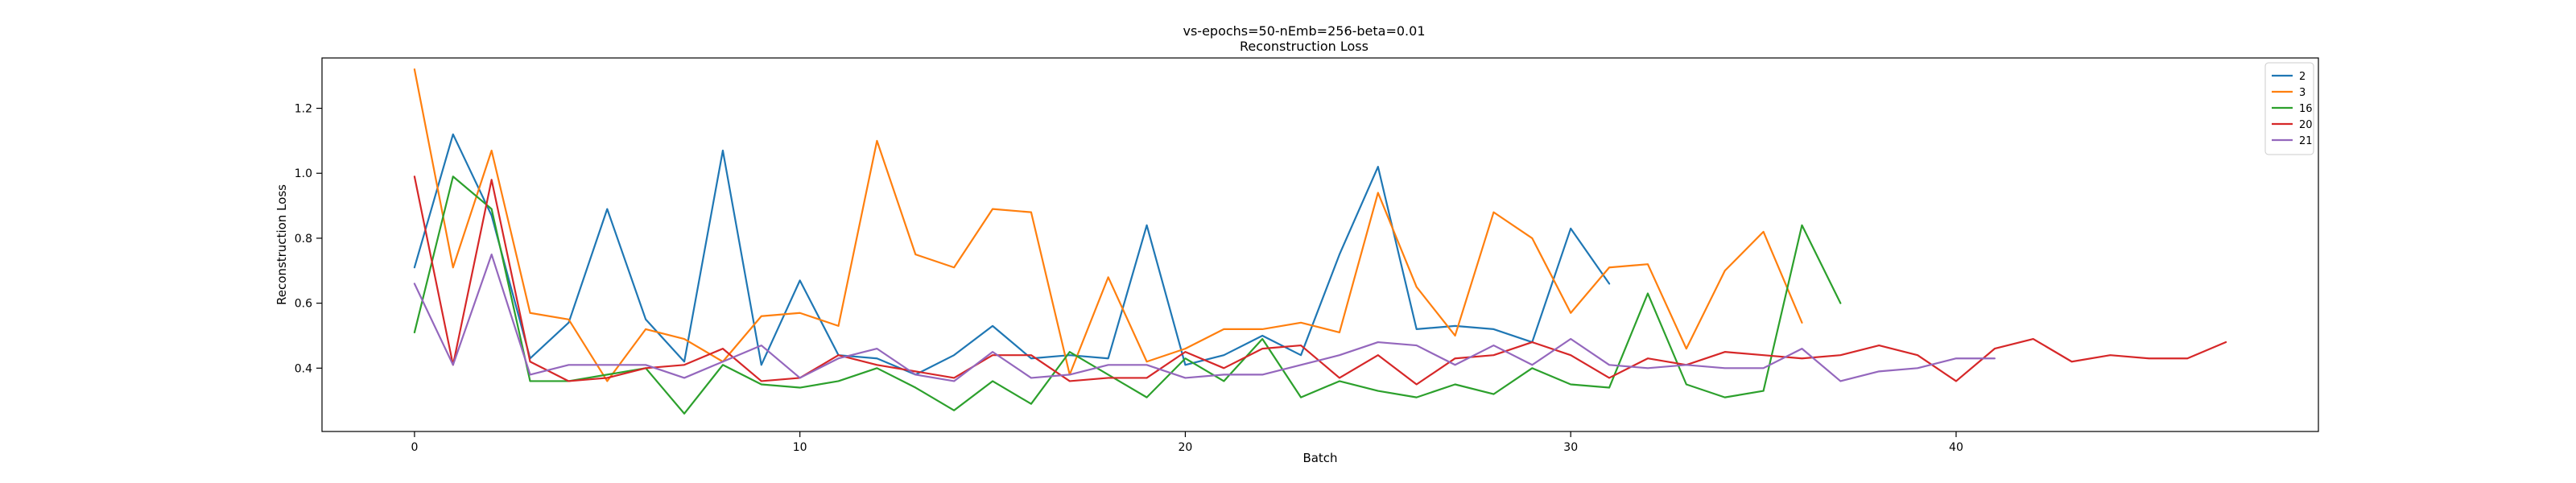 This screenshot has width=2576, height=483. I want to click on legend-label-2: 2, so click(2302, 77).